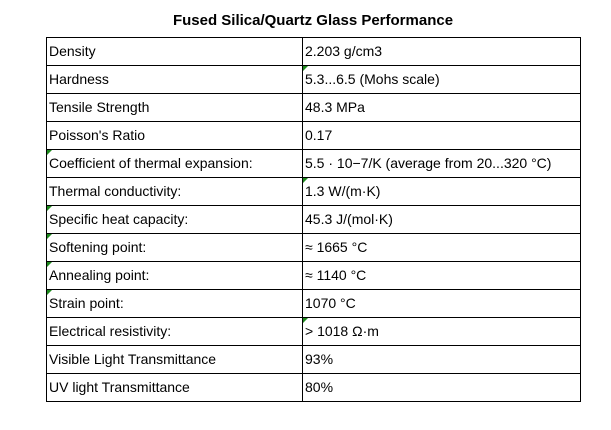  I want to click on value-cell: 2.203 g/cm3, so click(441, 51).